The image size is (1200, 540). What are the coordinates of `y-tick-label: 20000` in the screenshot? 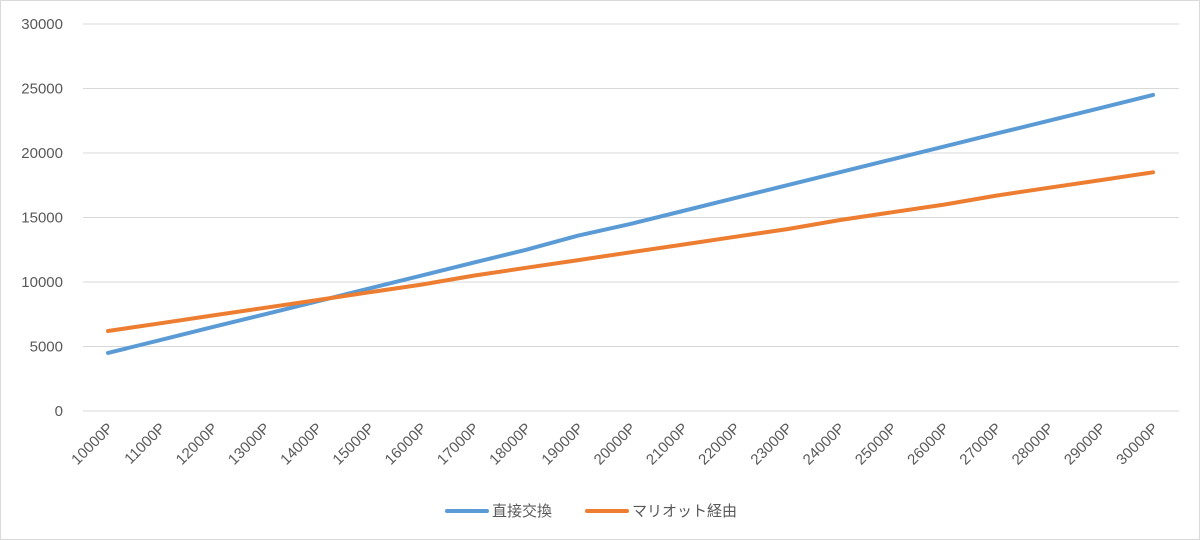 It's located at (42, 153).